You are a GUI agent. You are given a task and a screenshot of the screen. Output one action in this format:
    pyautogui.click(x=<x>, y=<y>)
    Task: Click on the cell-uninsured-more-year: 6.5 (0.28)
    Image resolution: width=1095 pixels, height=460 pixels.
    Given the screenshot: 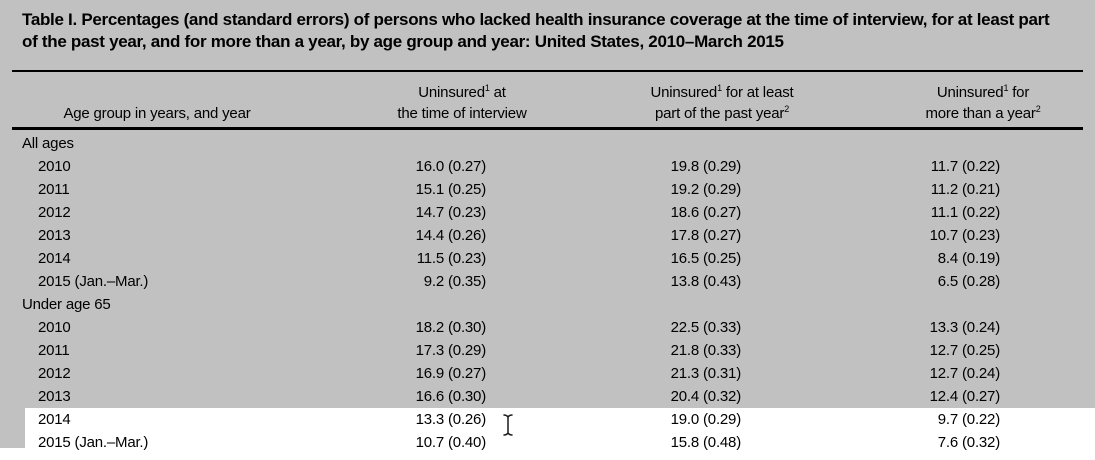 What is the action you would take?
    pyautogui.click(x=968, y=281)
    